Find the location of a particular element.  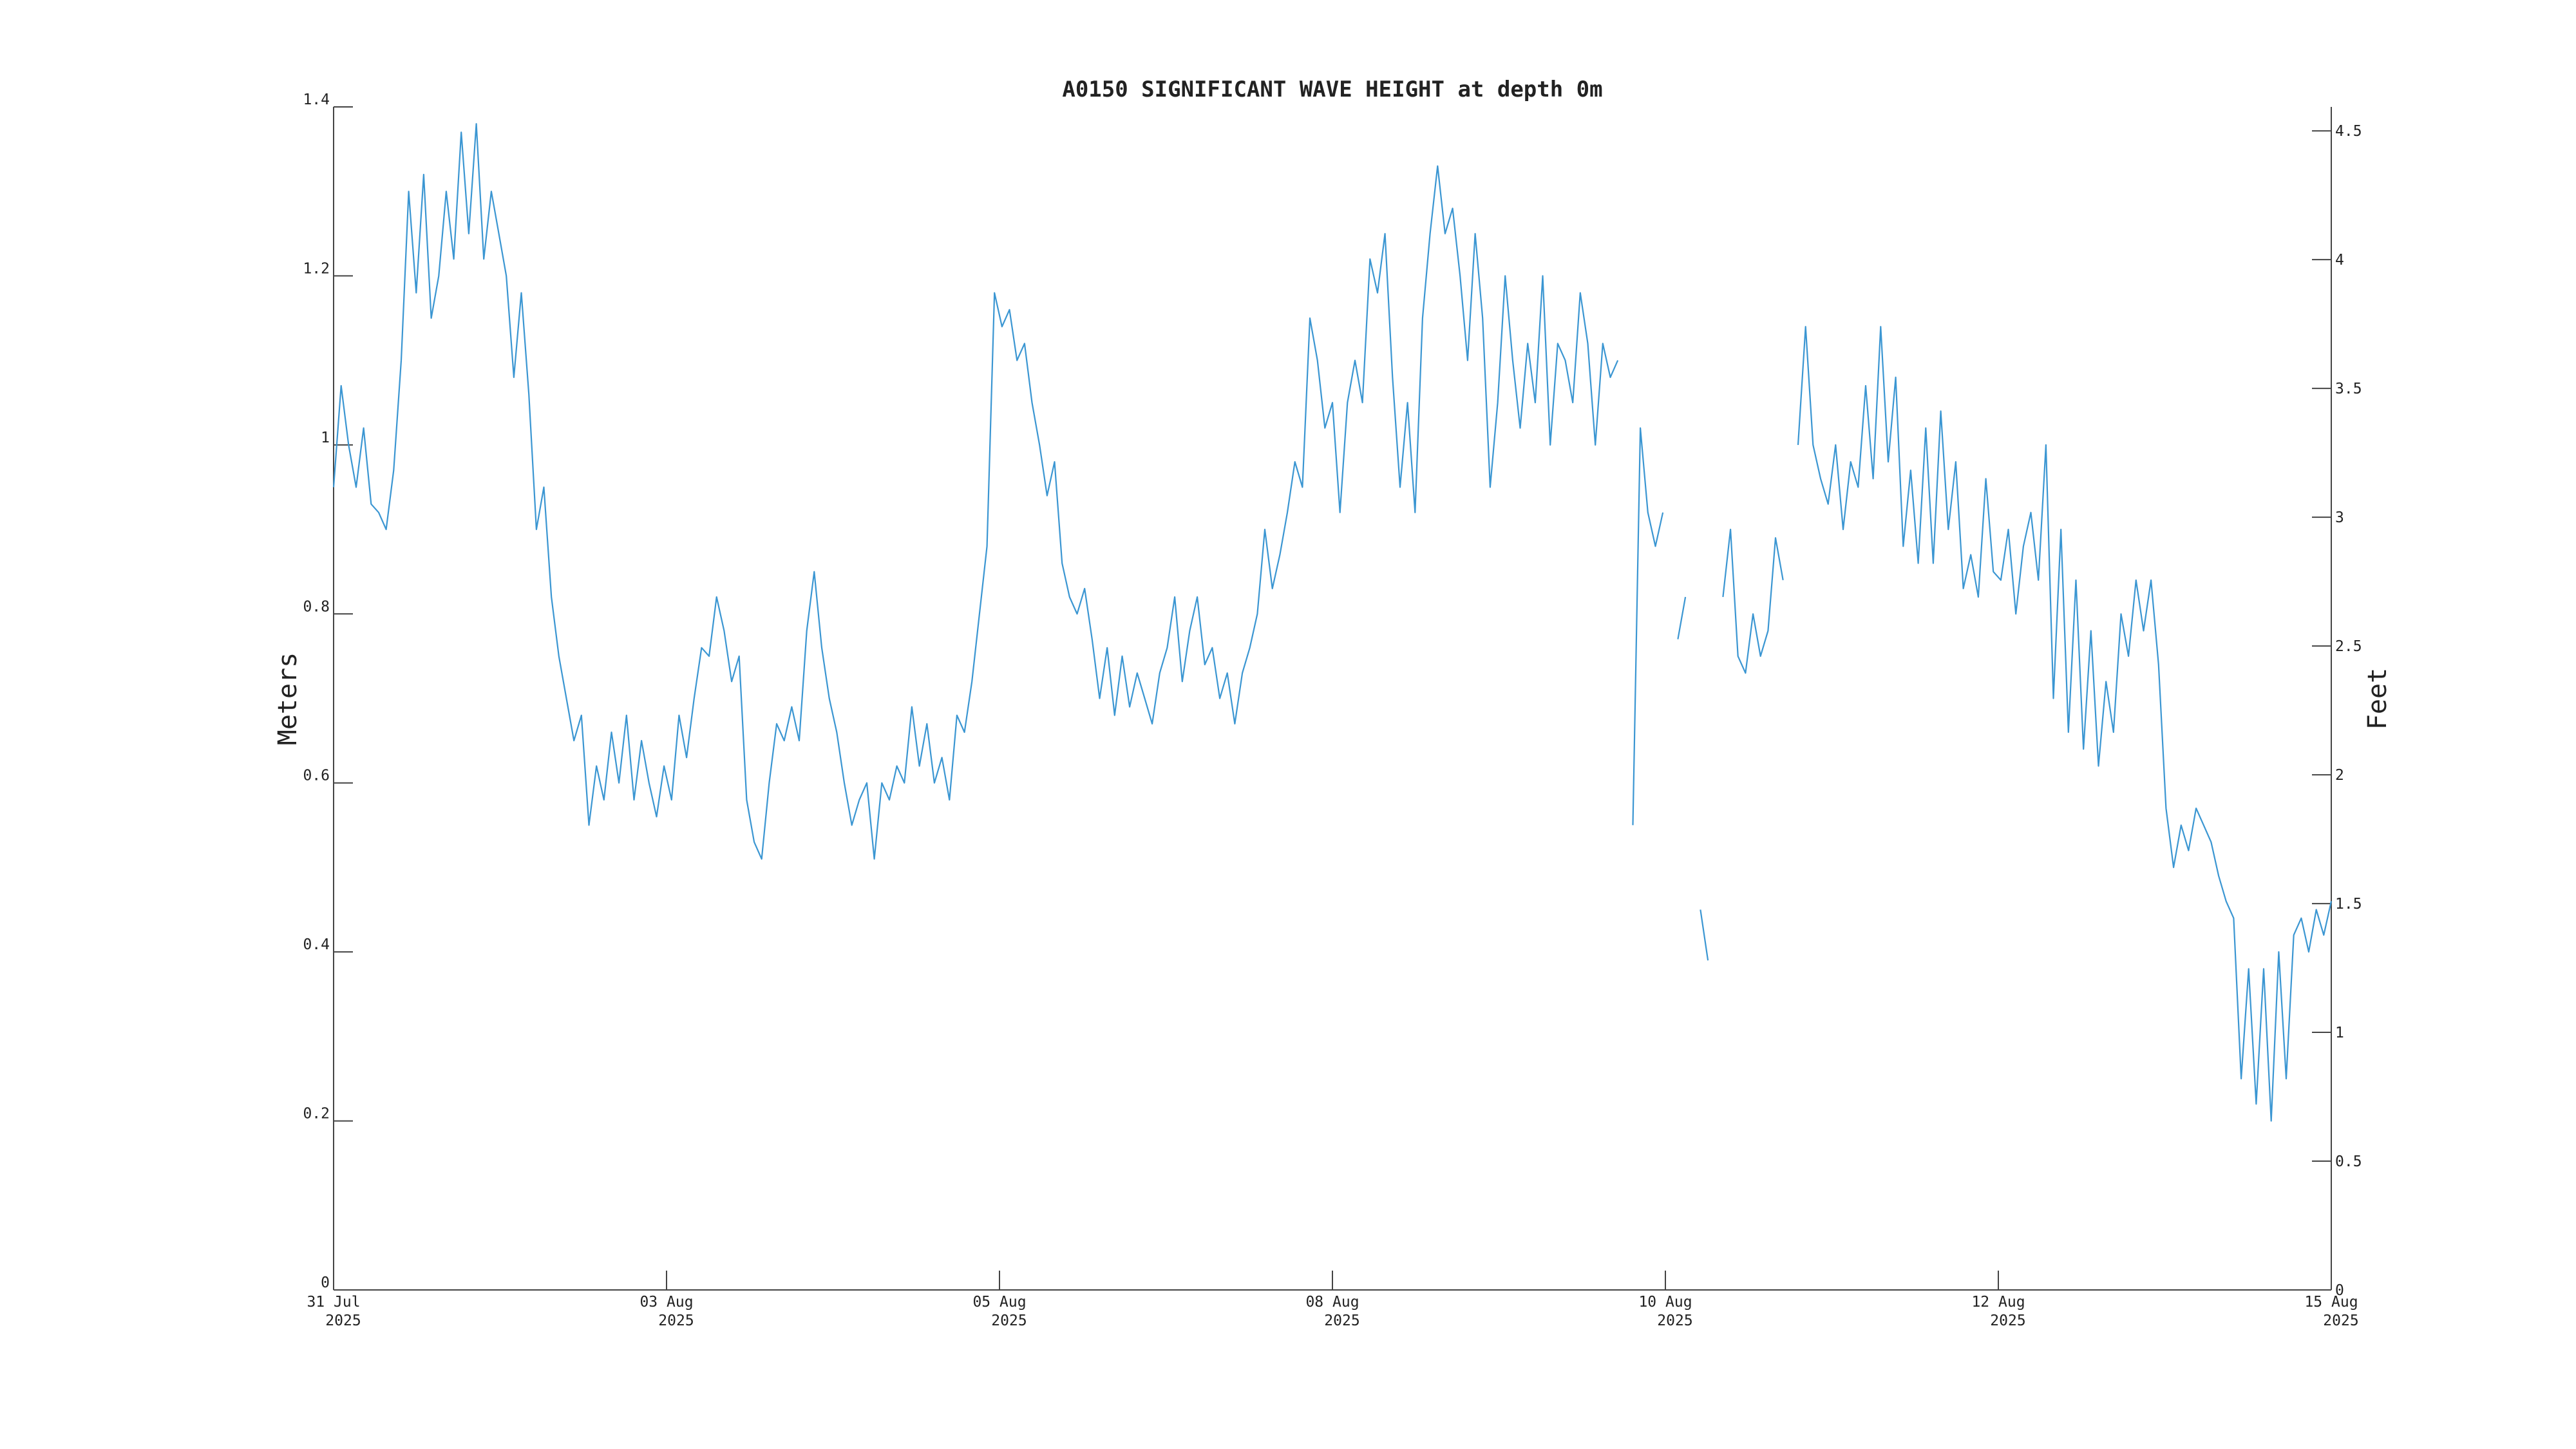

x-tick-label: 31 Jul is located at coordinates (334, 1302).